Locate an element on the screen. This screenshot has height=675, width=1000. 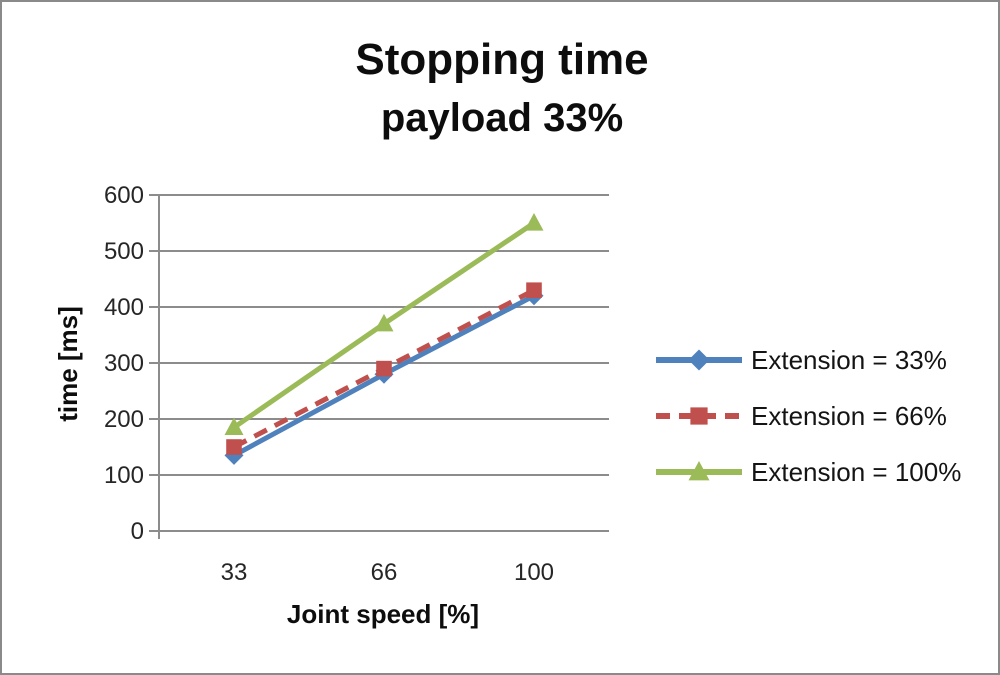
chart-title: Stopping time is located at coordinates (502, 59).